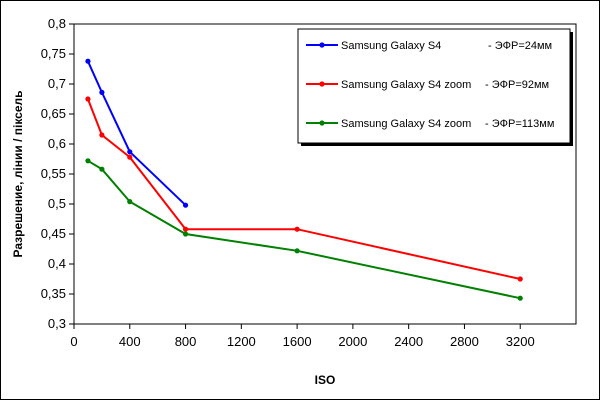 This screenshot has height=400, width=600. What do you see at coordinates (57, 143) in the screenshot?
I see `y-tick-label: 0,6` at bounding box center [57, 143].